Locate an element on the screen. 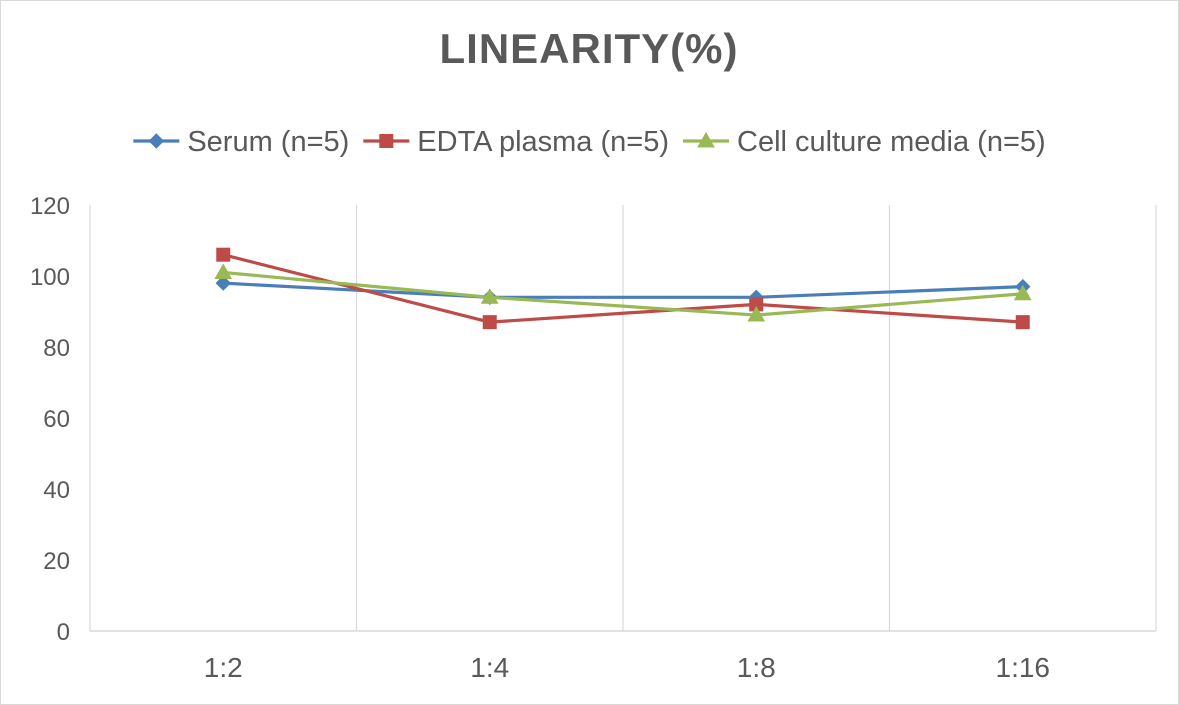  y-tick-label: 60 is located at coordinates (56, 419).